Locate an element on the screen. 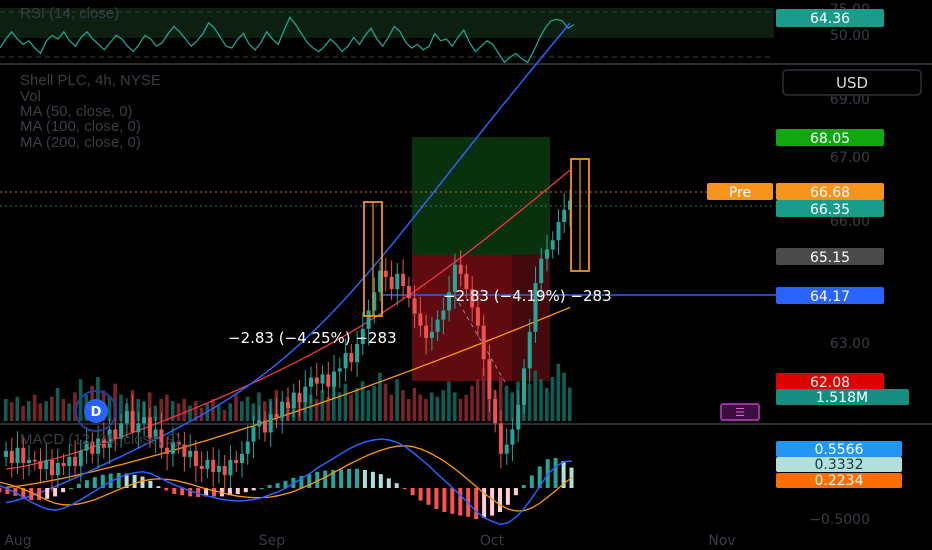  time-axis: Aug Sep Oct Nov is located at coordinates (369, 541).